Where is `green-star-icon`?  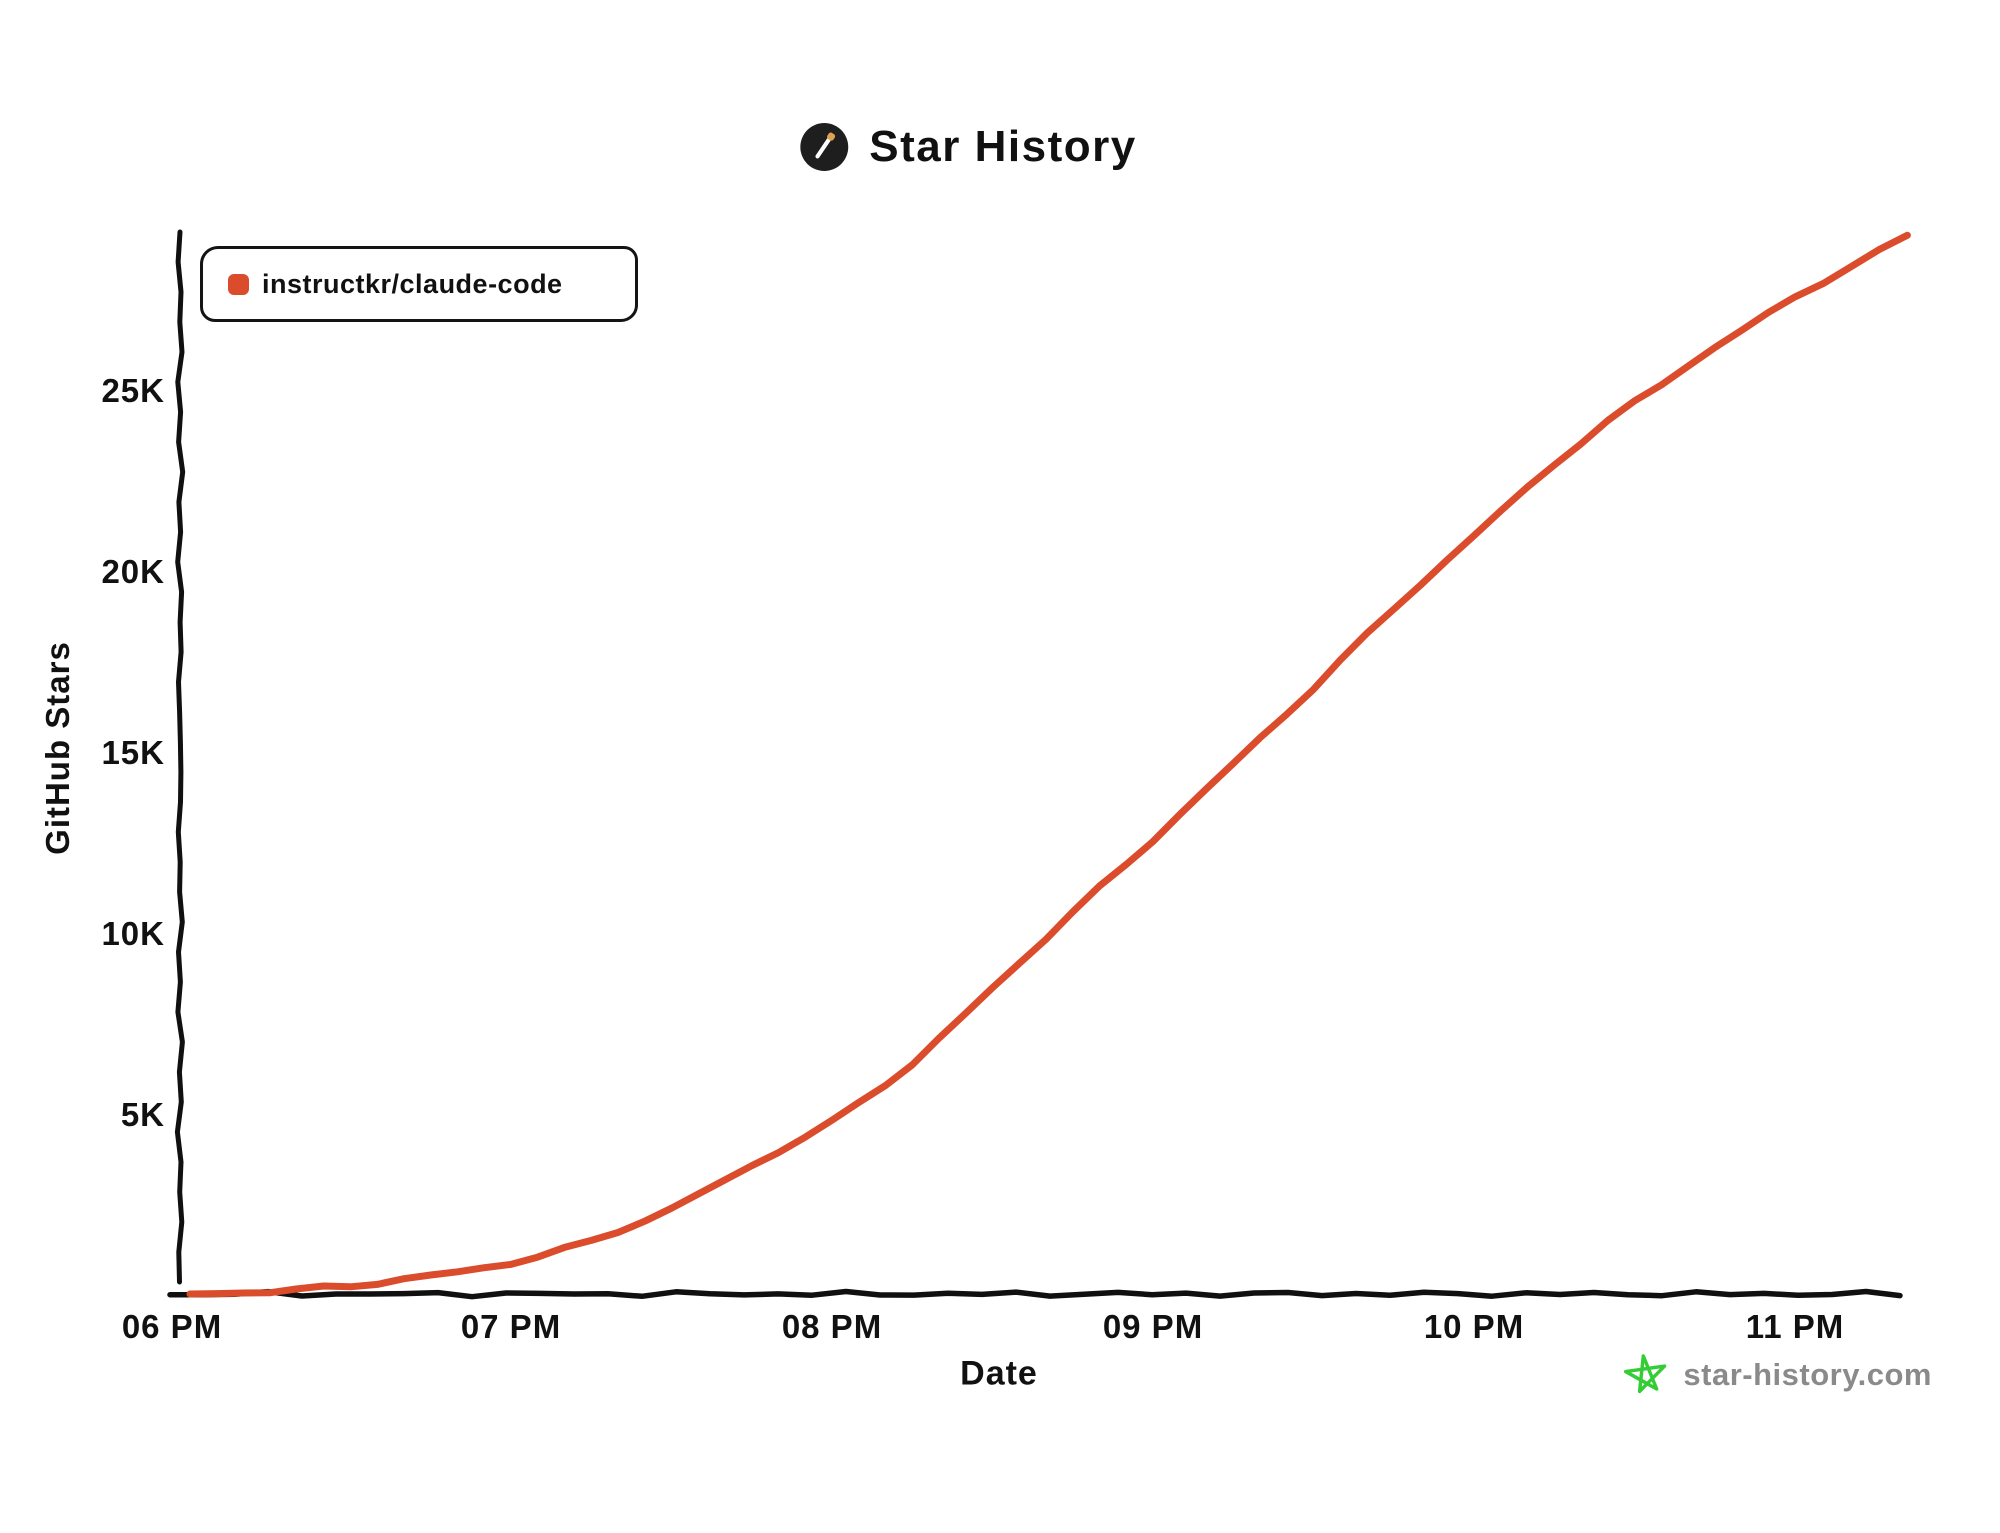
green-star-icon is located at coordinates (1645, 1374).